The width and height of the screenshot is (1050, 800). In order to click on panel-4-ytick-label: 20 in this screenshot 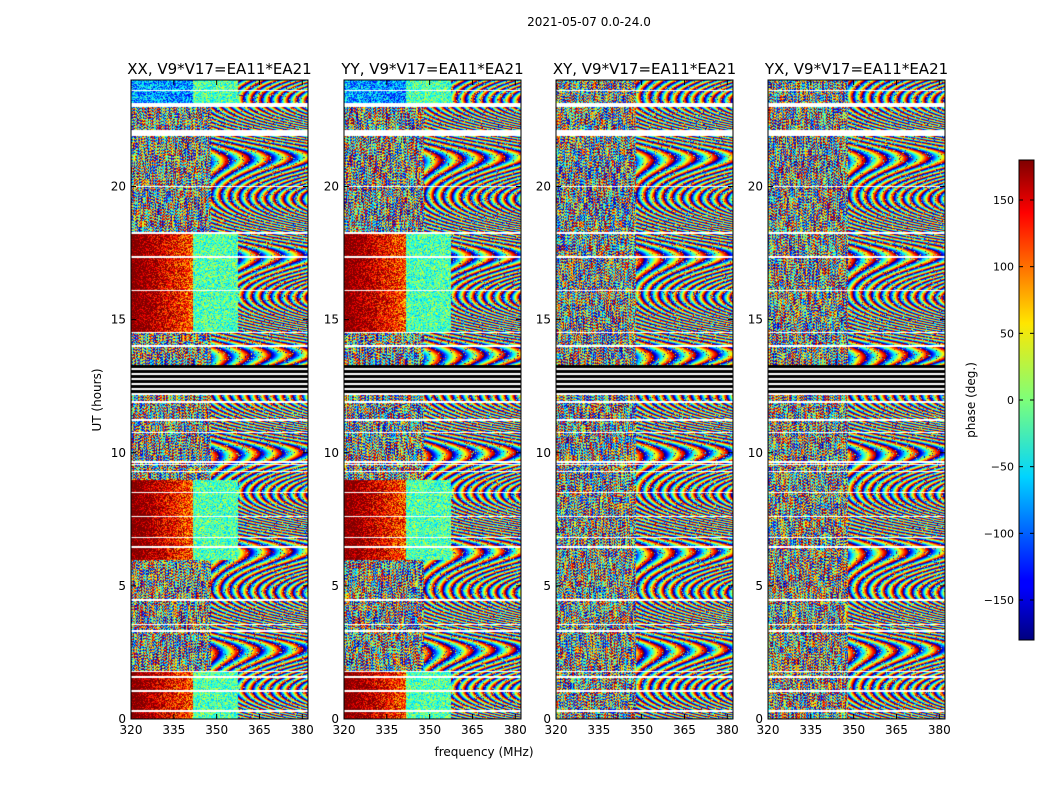, I will do `click(755, 187)`.